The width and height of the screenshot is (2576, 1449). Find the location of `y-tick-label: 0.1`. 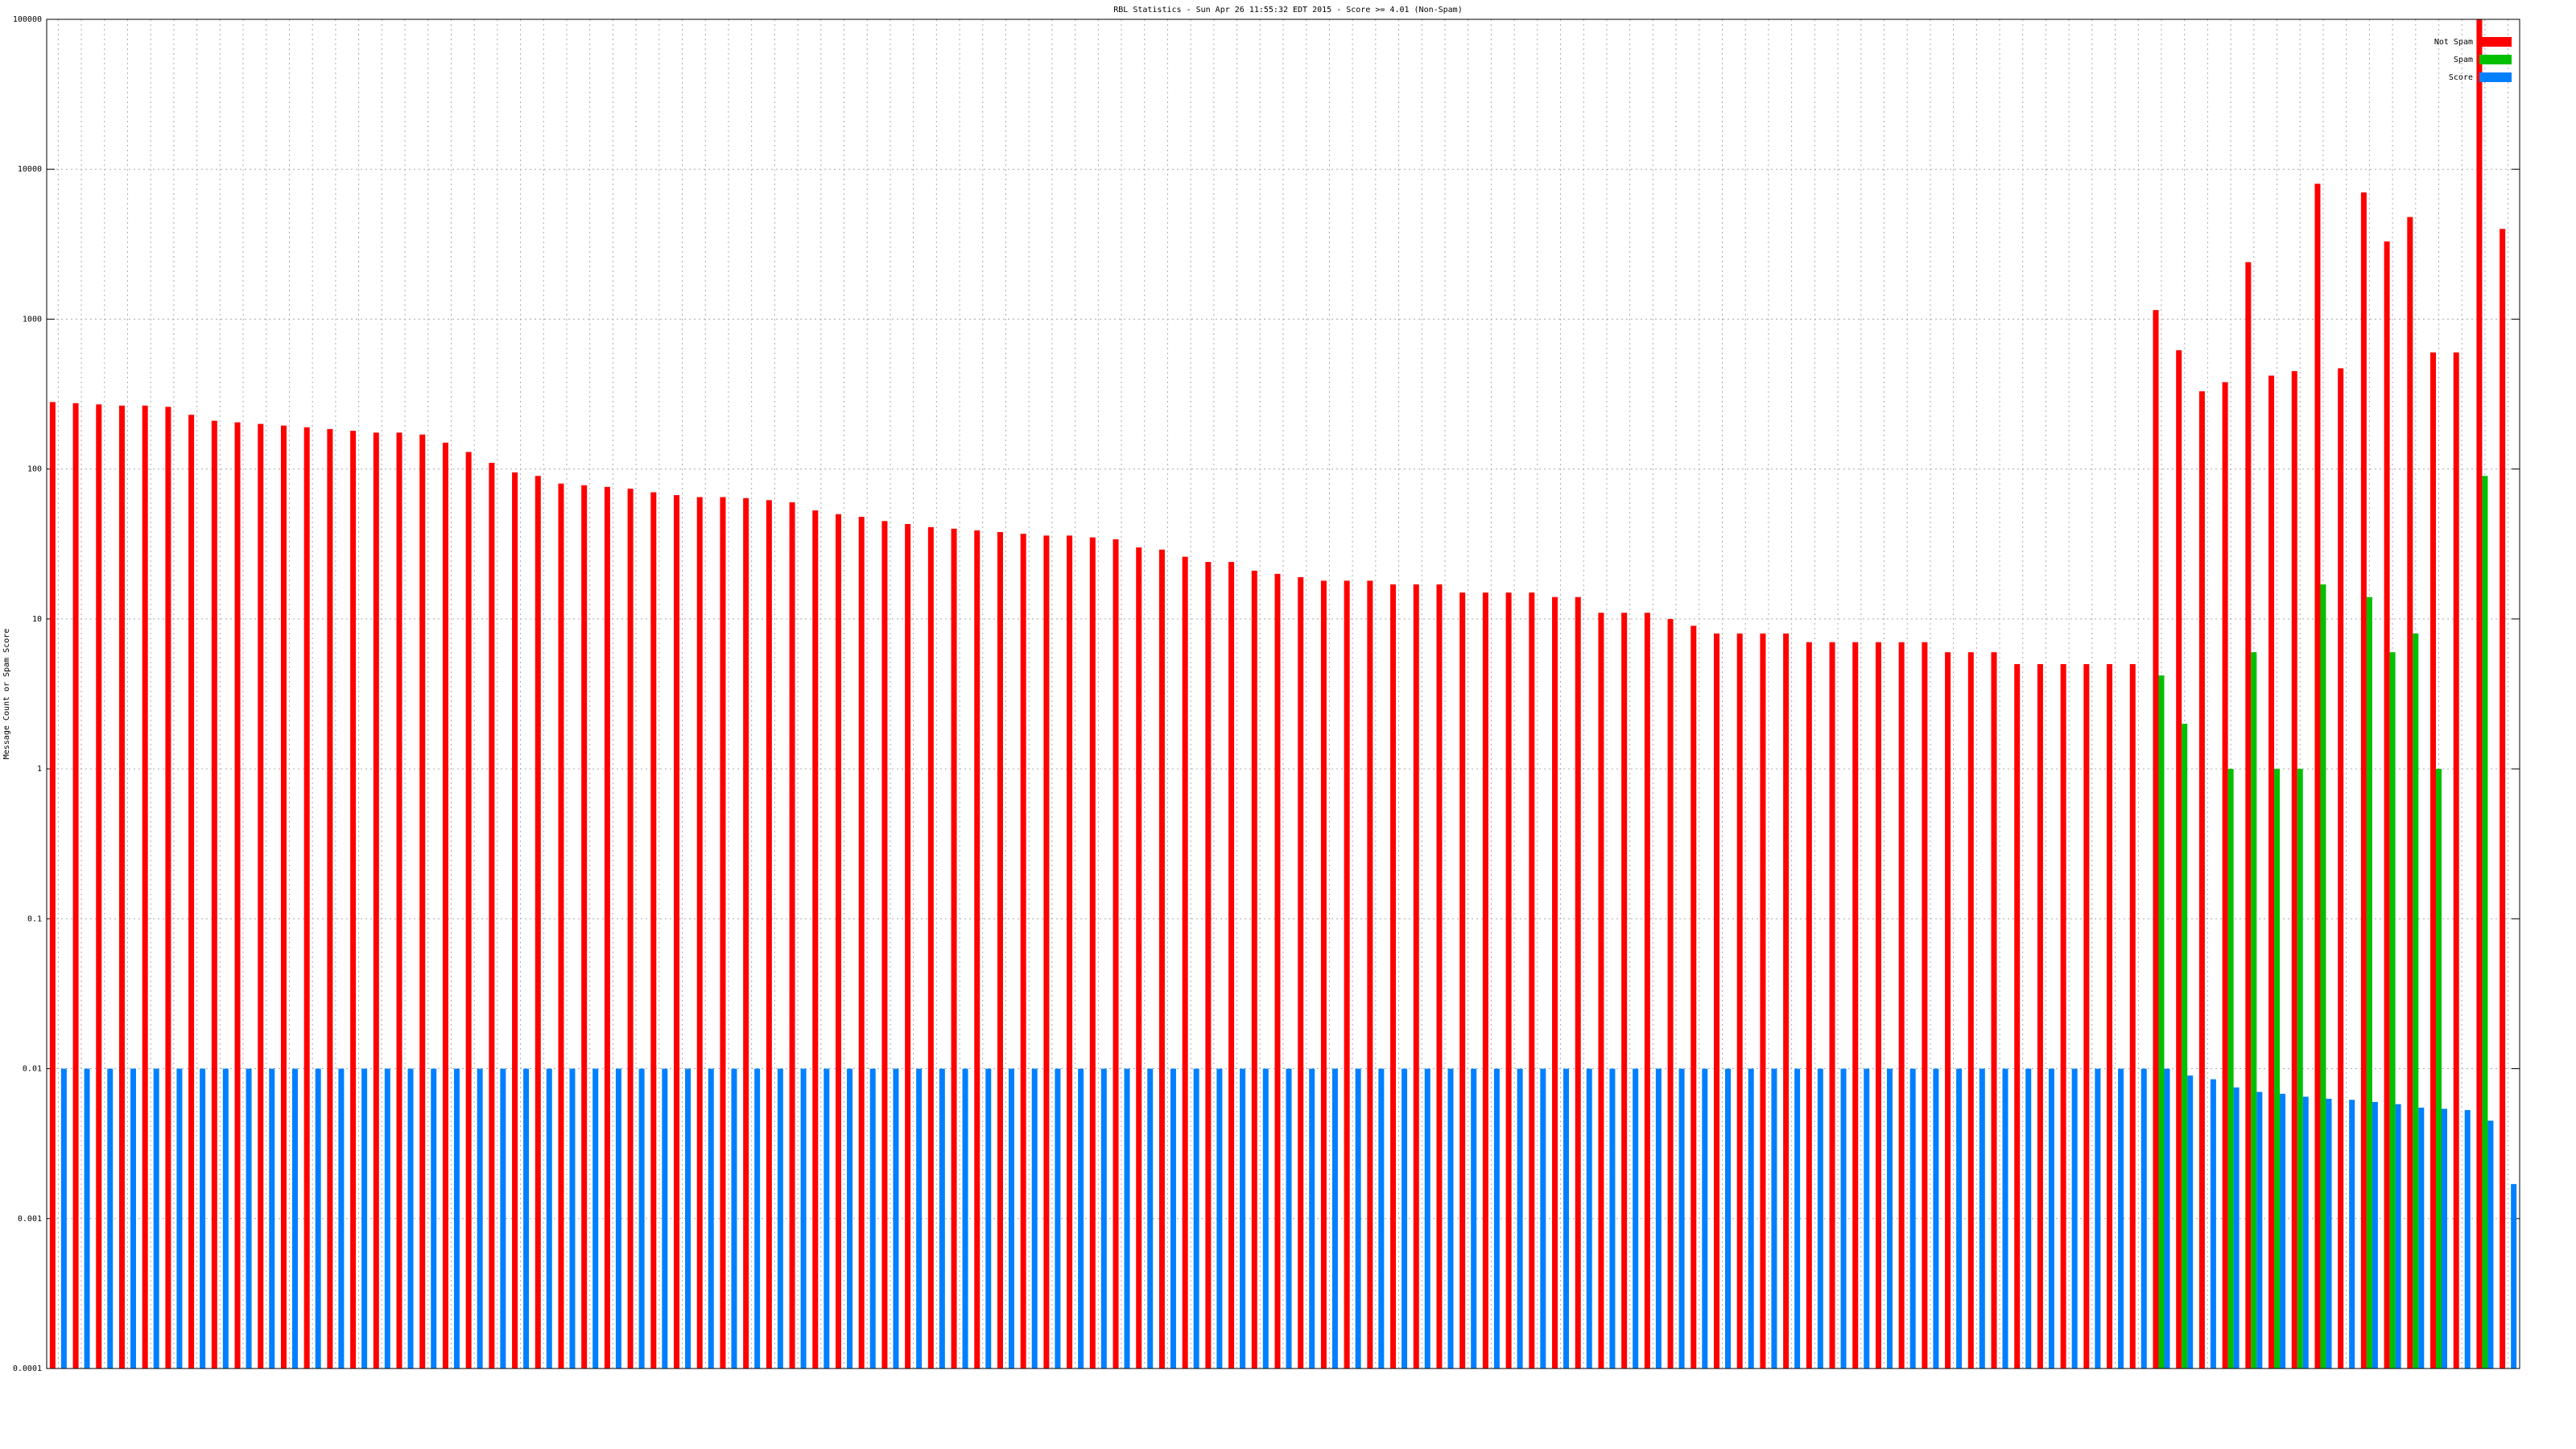

y-tick-label: 0.1 is located at coordinates (34, 918).